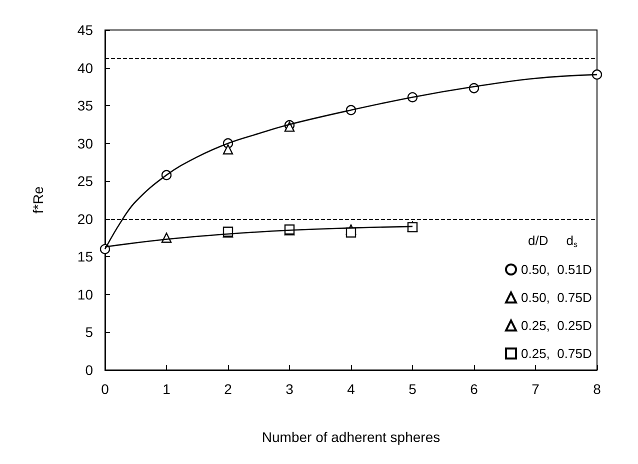  Describe the element at coordinates (105, 389) in the screenshot. I see `x-tick-label: 0` at that location.